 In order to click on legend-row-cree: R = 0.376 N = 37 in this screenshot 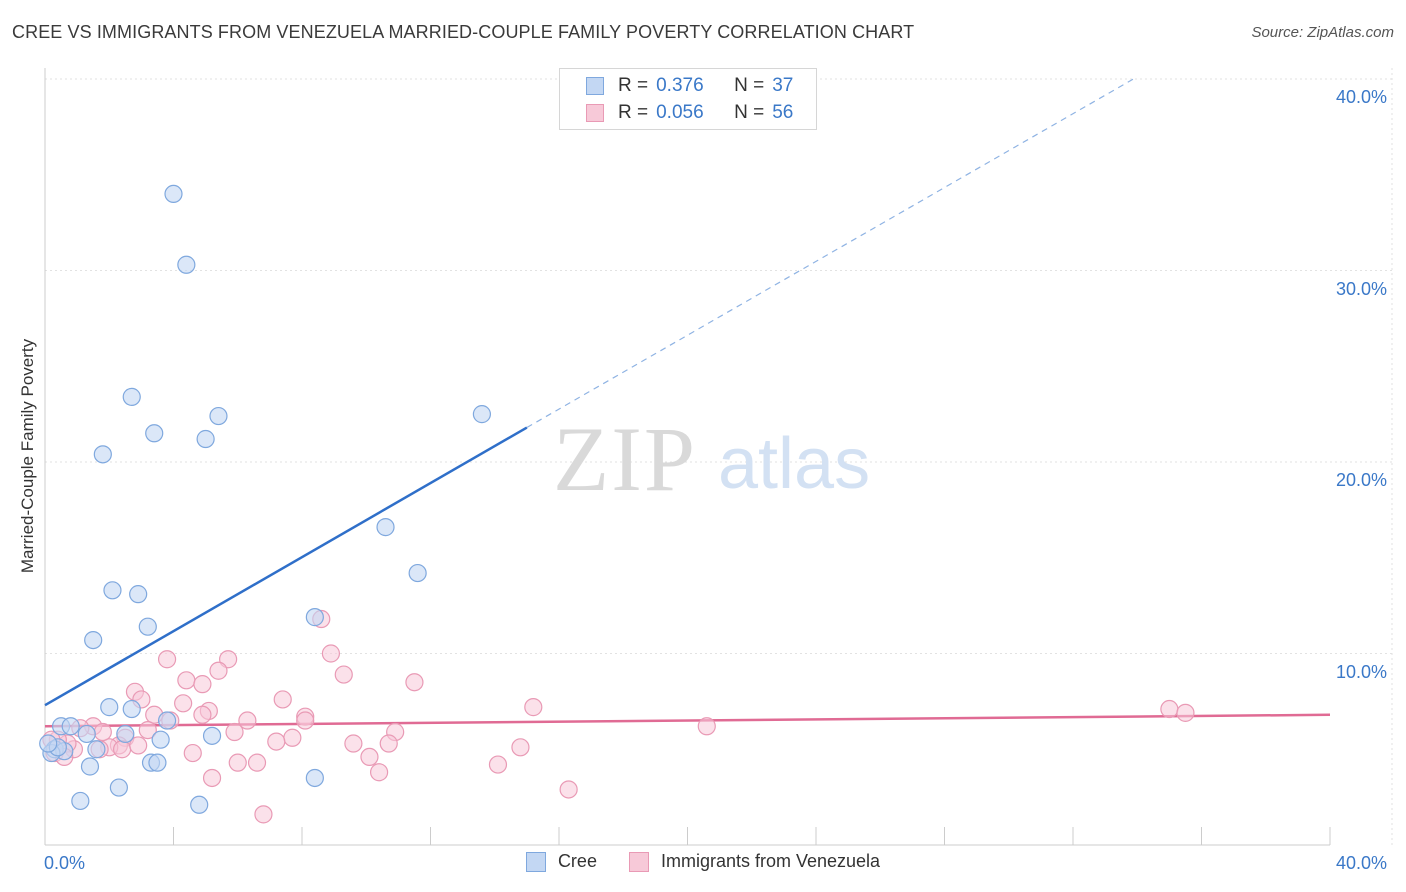, I will do `click(689, 86)`.